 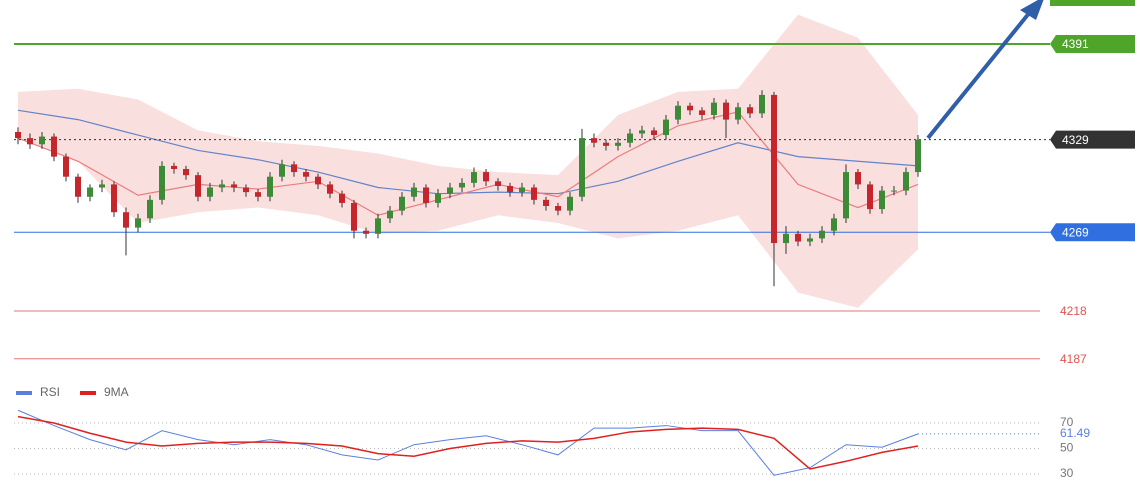 What do you see at coordinates (116, 392) in the screenshot?
I see `legend-label: 9MA` at bounding box center [116, 392].